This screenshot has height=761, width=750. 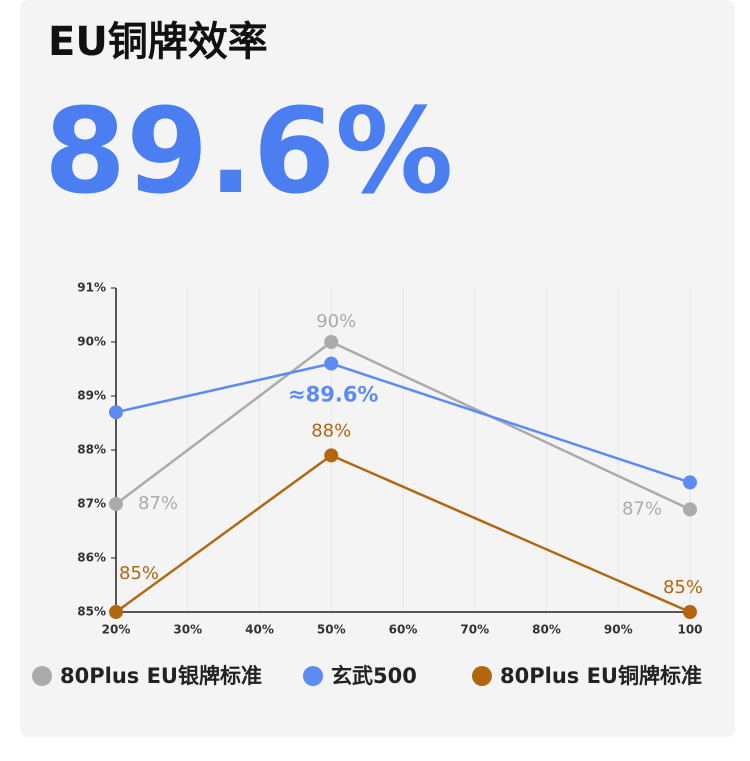 I want to click on x-tick-label: 70%, so click(x=474, y=630).